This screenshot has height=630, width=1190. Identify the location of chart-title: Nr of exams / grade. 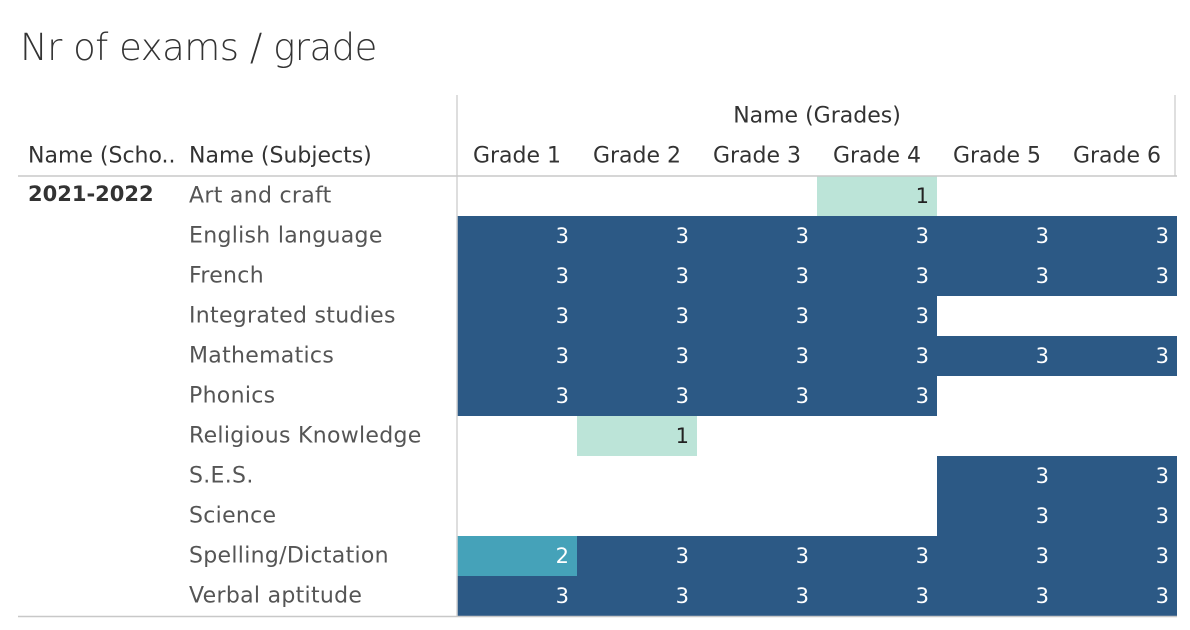
(198, 47).